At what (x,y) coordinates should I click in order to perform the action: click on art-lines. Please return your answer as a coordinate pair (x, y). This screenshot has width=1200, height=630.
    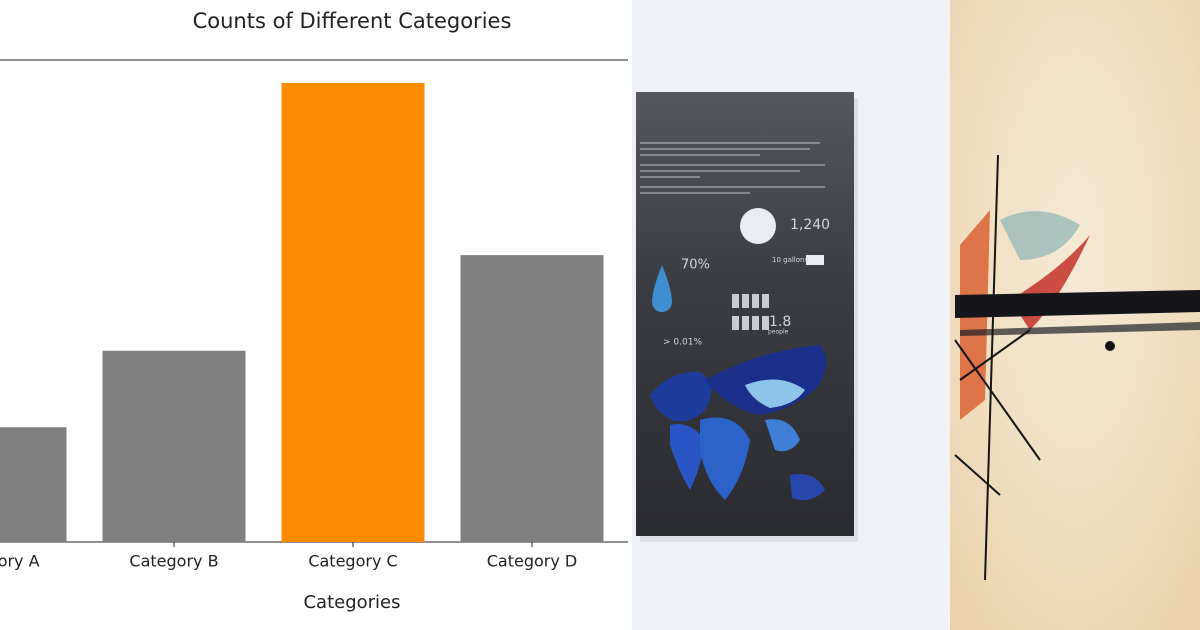
    Looking at the image, I should click on (997, 367).